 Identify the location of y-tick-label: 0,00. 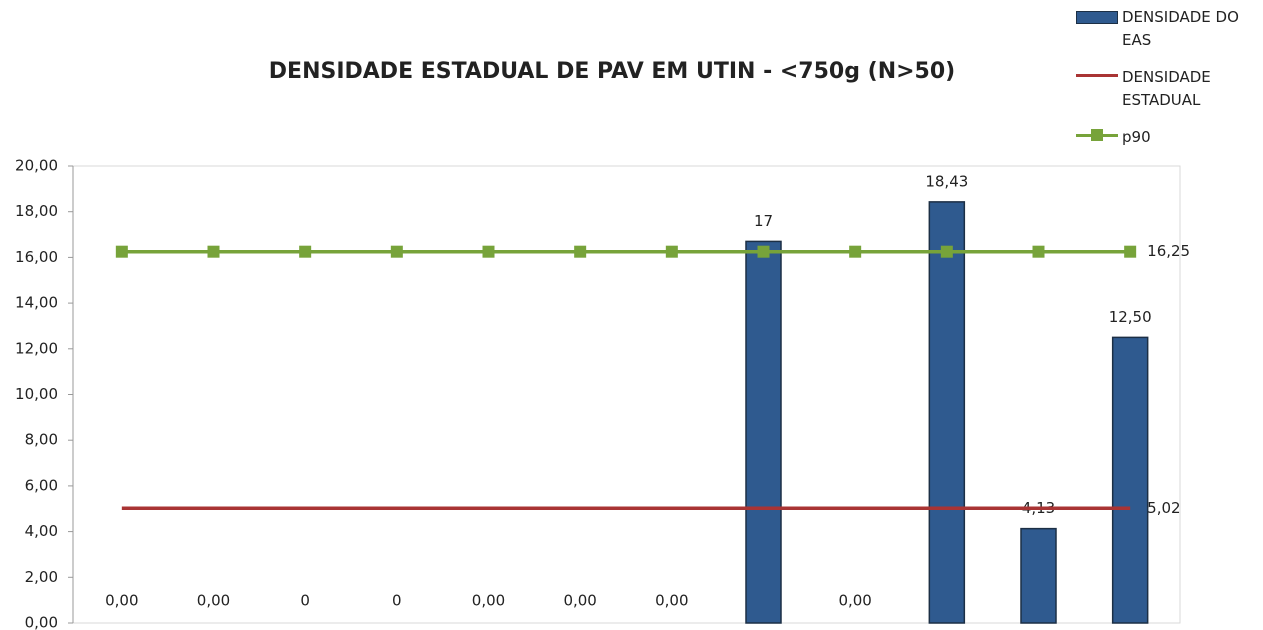
(41, 622).